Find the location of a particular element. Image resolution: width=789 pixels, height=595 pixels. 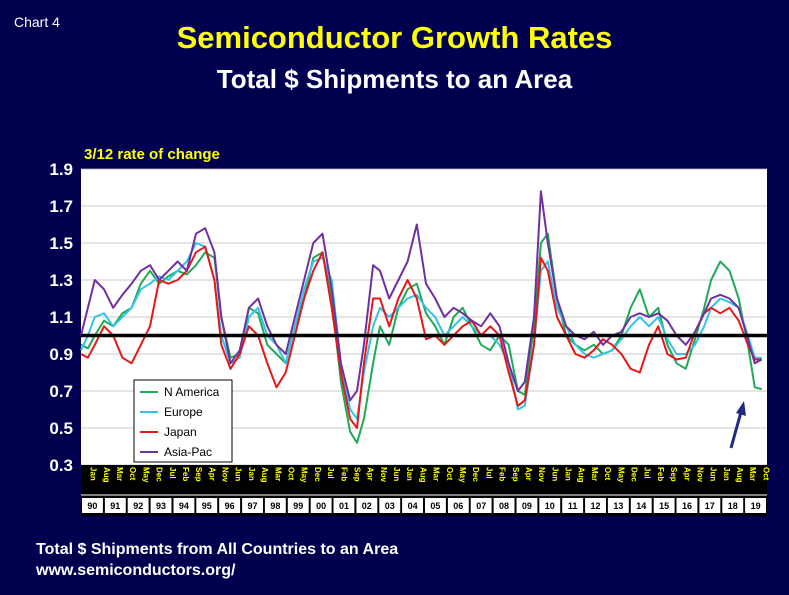

y-tick-label: 0.9 is located at coordinates (61, 354).